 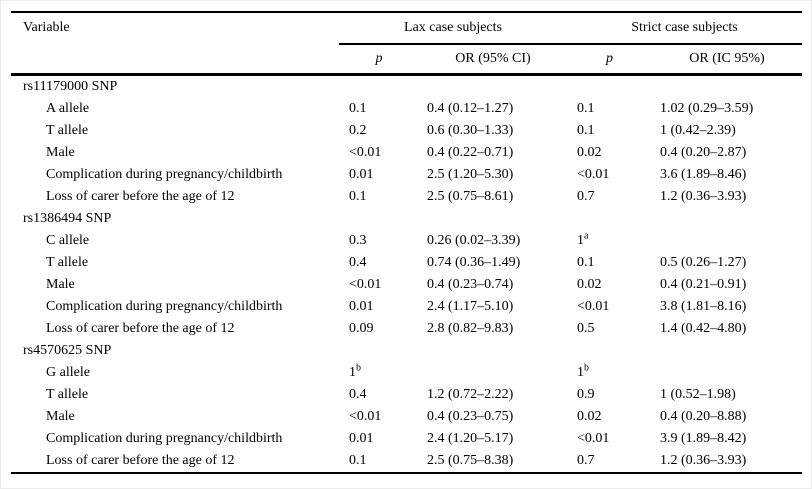 I want to click on cell-value: 0.02, so click(x=589, y=284).